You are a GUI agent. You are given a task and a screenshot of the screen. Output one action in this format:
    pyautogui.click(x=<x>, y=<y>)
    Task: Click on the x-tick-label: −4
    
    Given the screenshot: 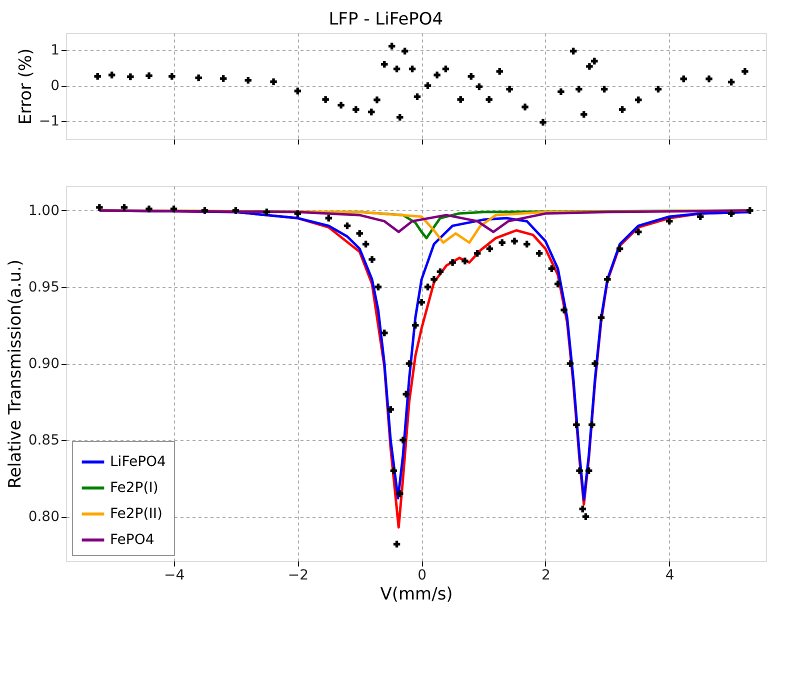 What is the action you would take?
    pyautogui.click(x=174, y=576)
    